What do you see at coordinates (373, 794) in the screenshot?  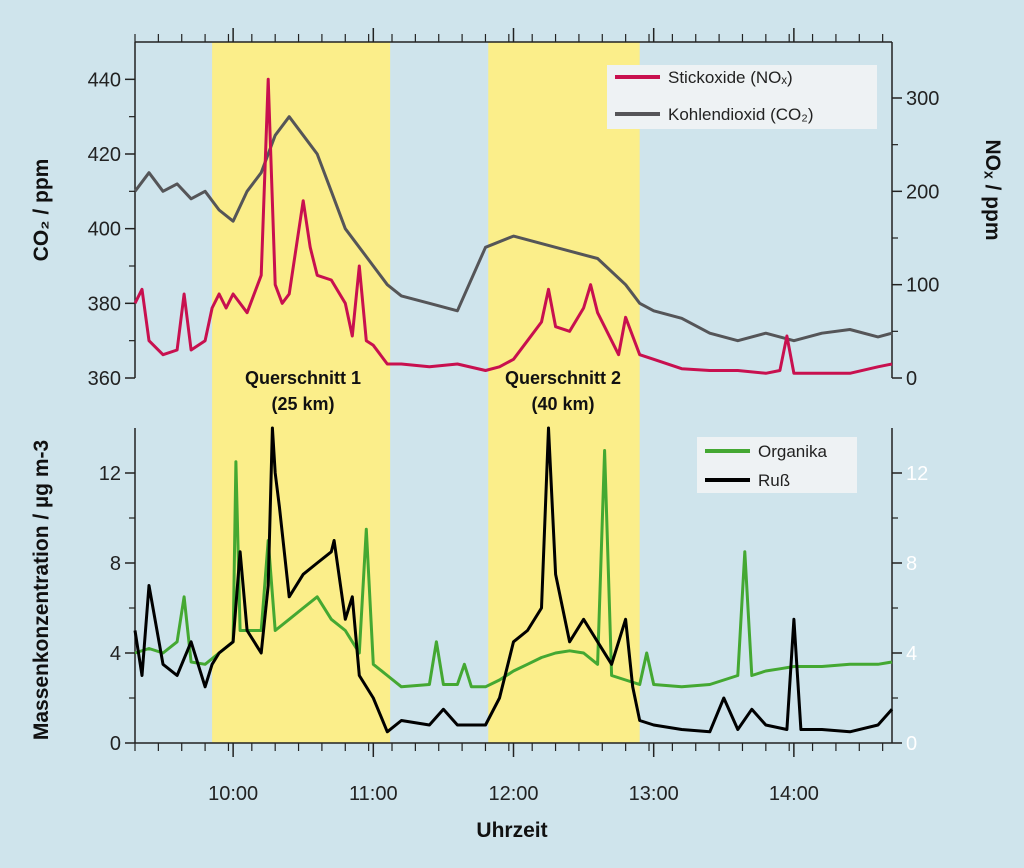 I see `x-tick-label: 11:00` at bounding box center [373, 794].